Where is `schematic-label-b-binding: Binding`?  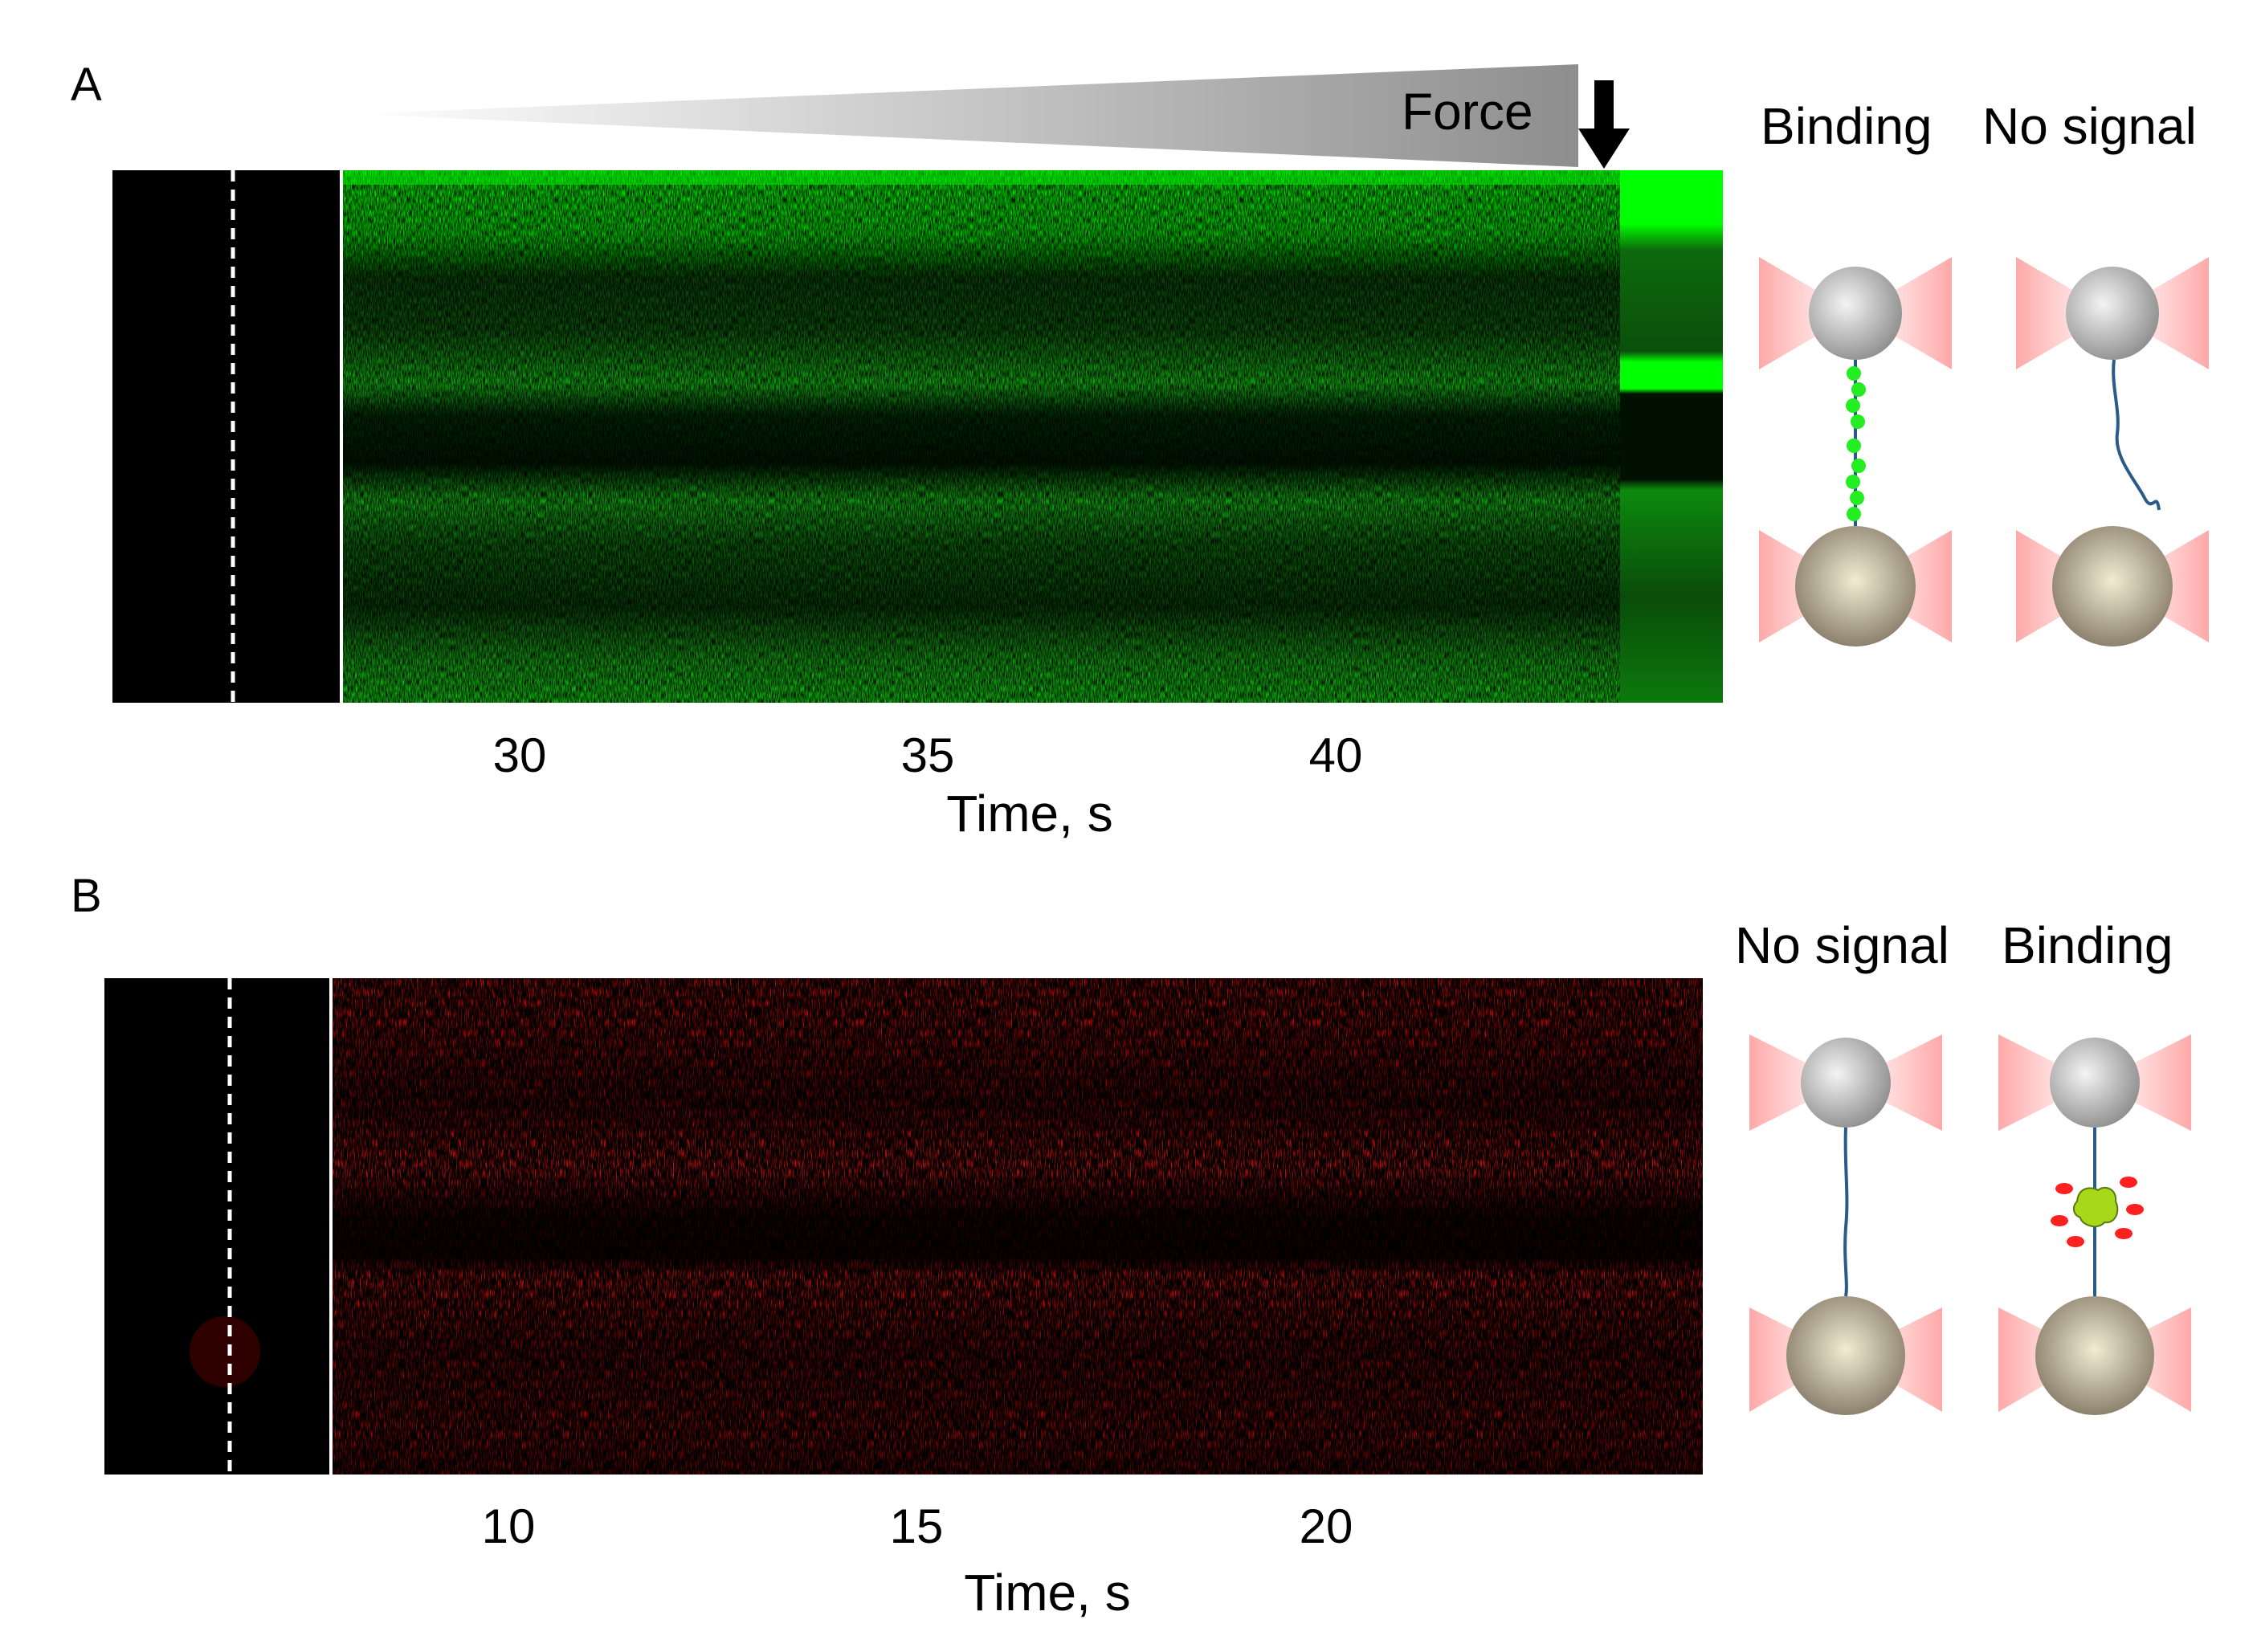 schematic-label-b-binding: Binding is located at coordinates (2087, 945).